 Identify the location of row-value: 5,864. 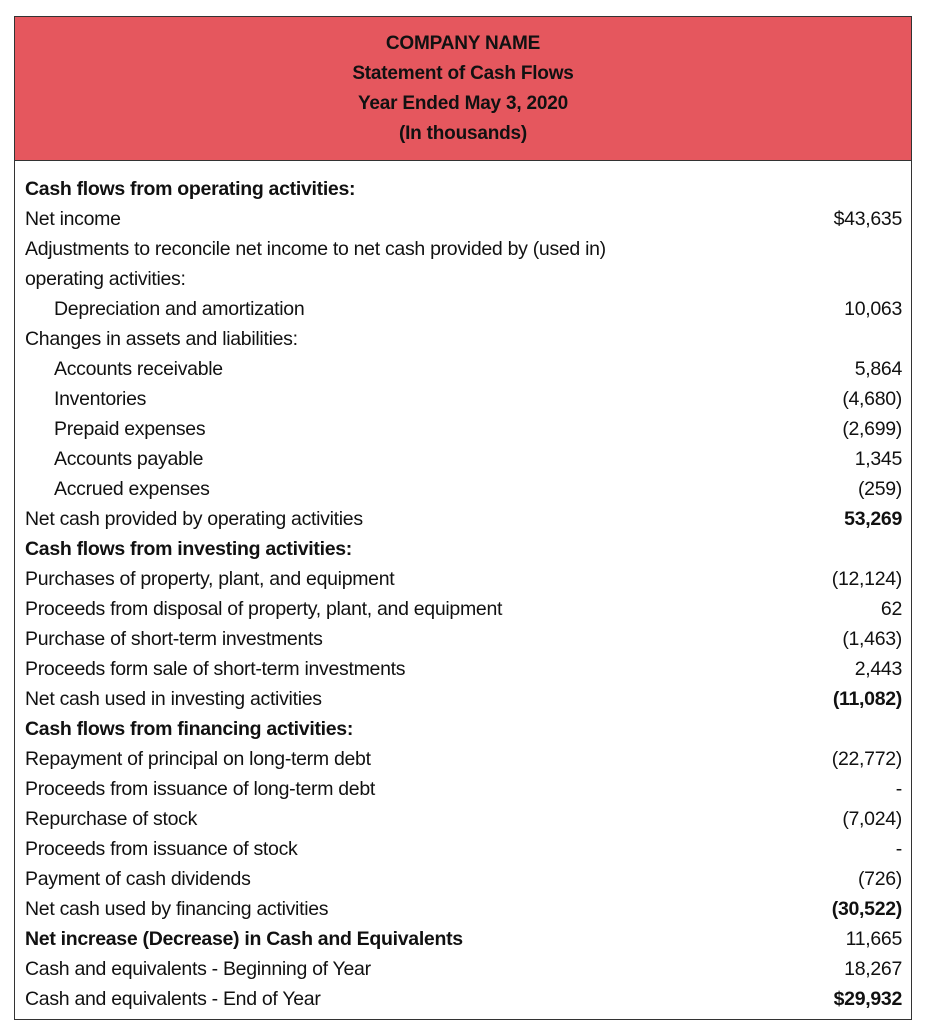
(878, 368).